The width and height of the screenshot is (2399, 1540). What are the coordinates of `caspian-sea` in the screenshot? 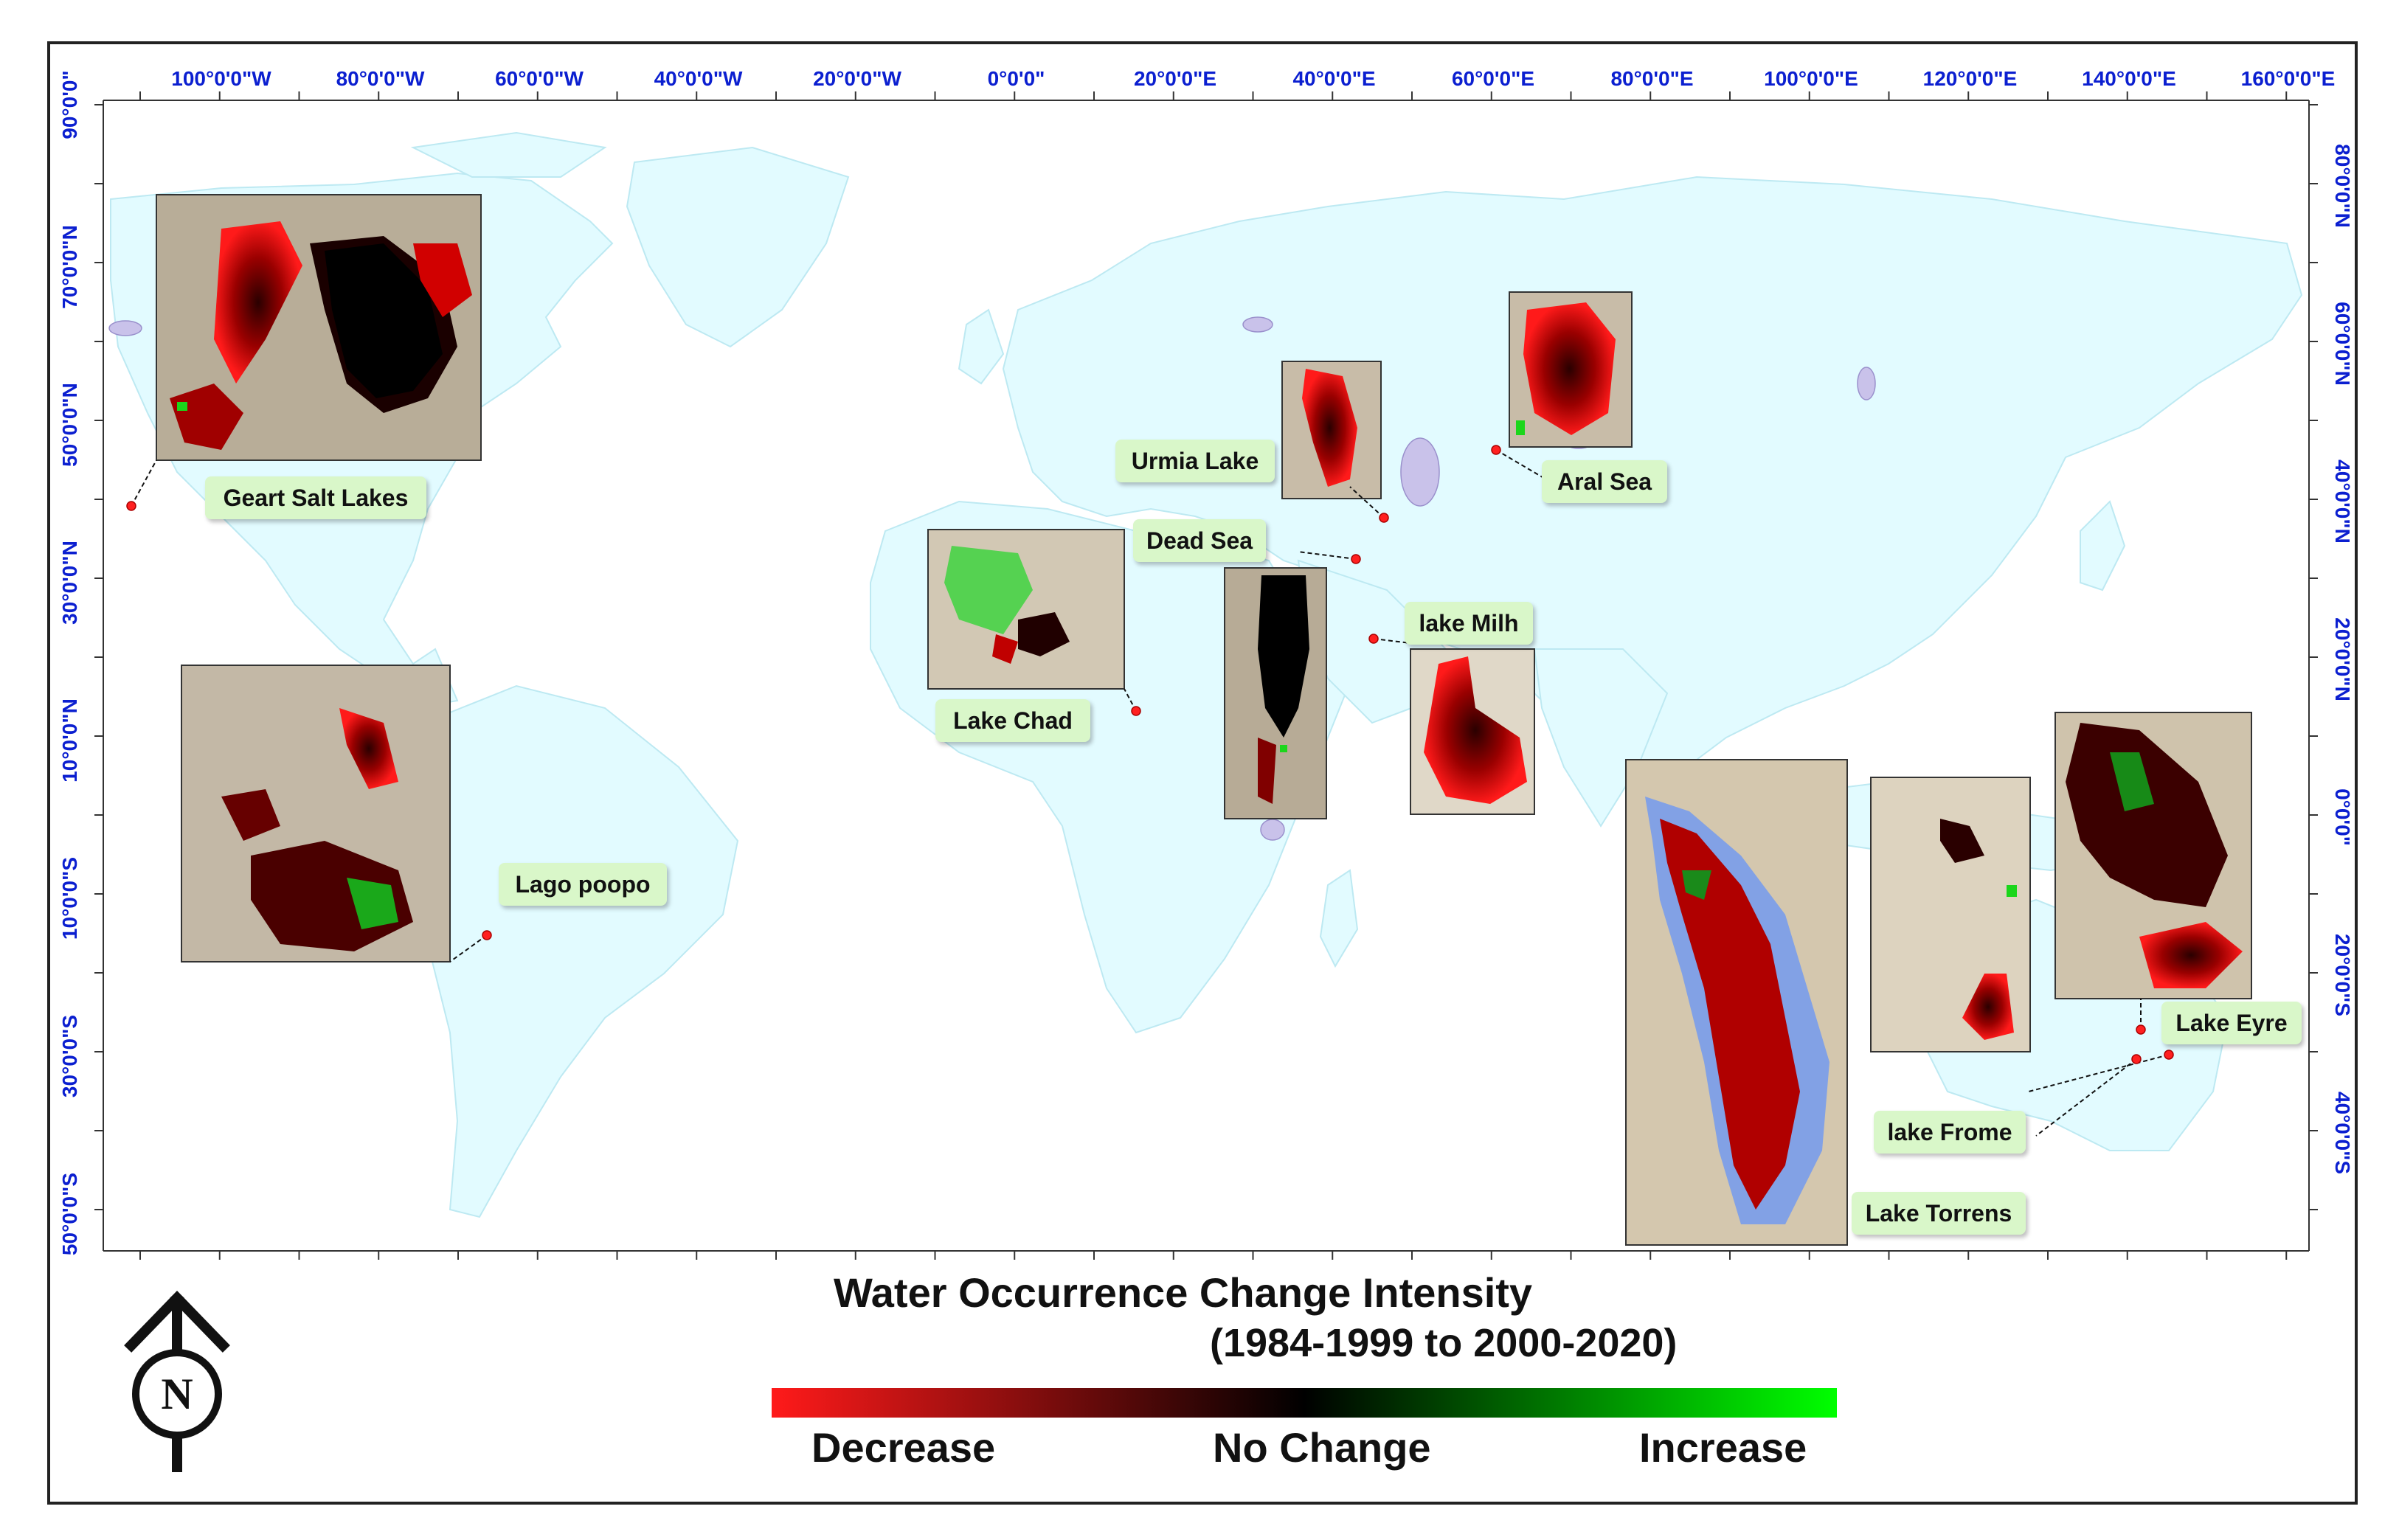 It's located at (1420, 472).